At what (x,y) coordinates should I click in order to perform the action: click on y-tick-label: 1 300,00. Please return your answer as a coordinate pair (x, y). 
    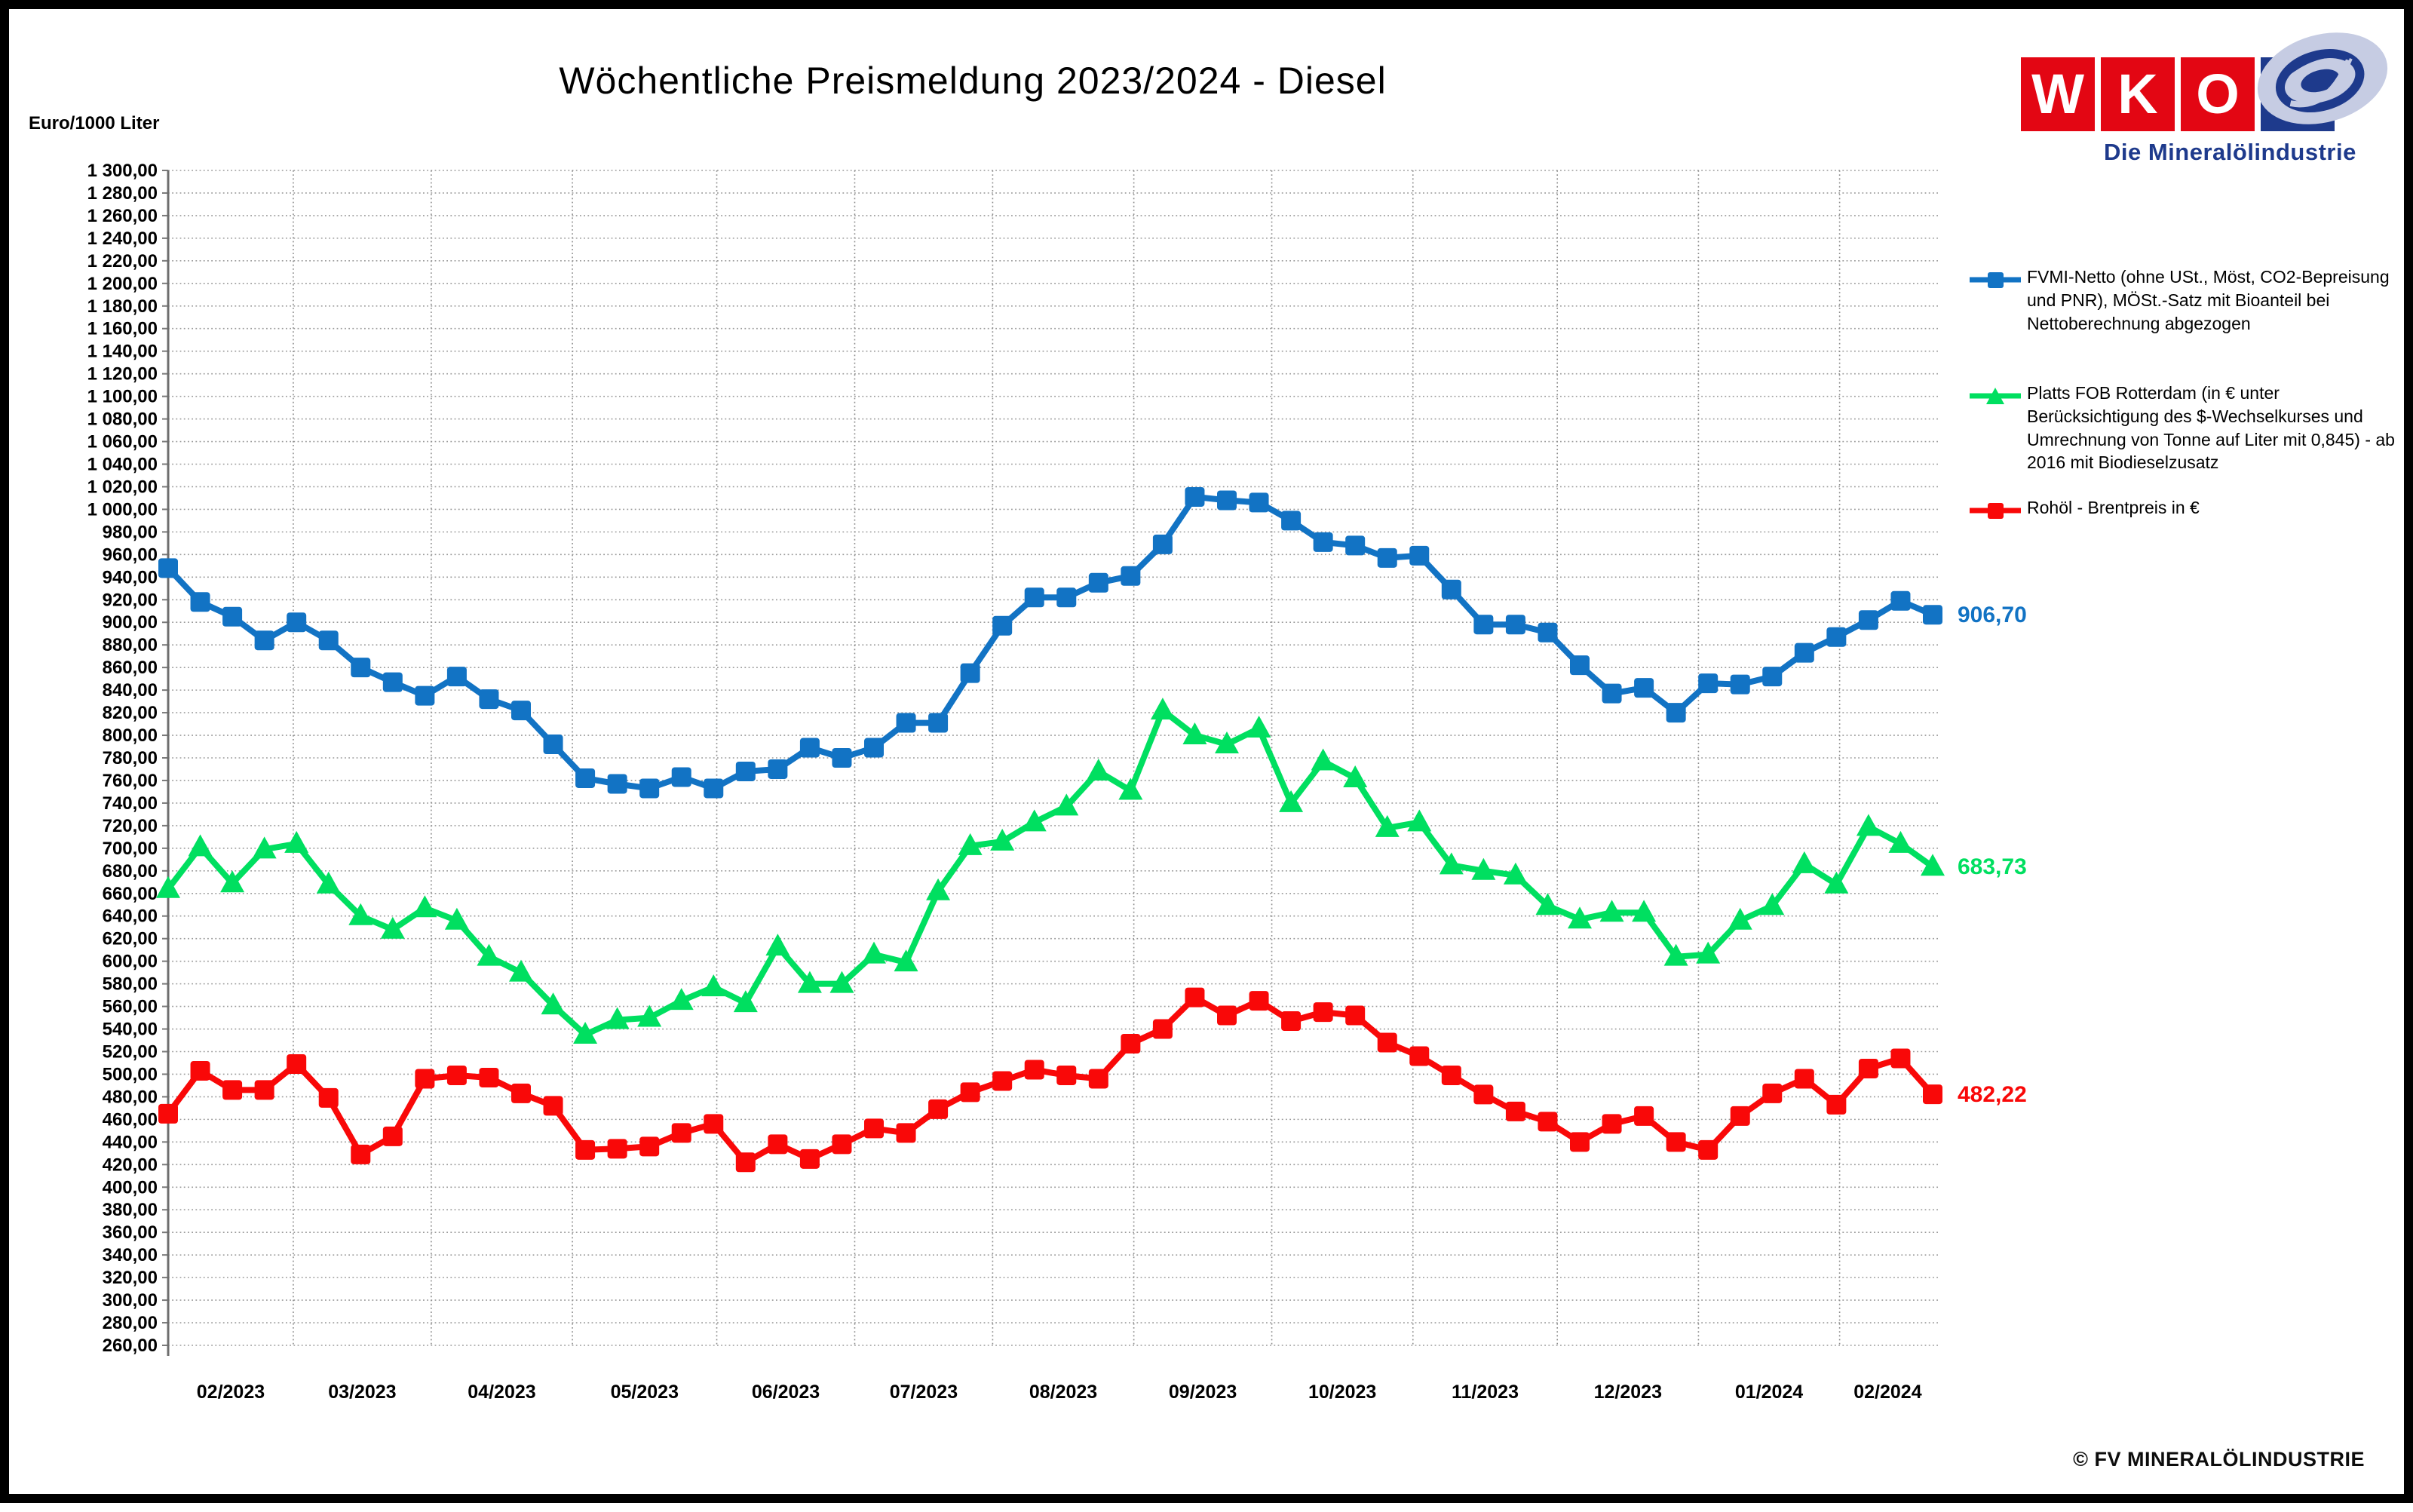
    Looking at the image, I should click on (122, 171).